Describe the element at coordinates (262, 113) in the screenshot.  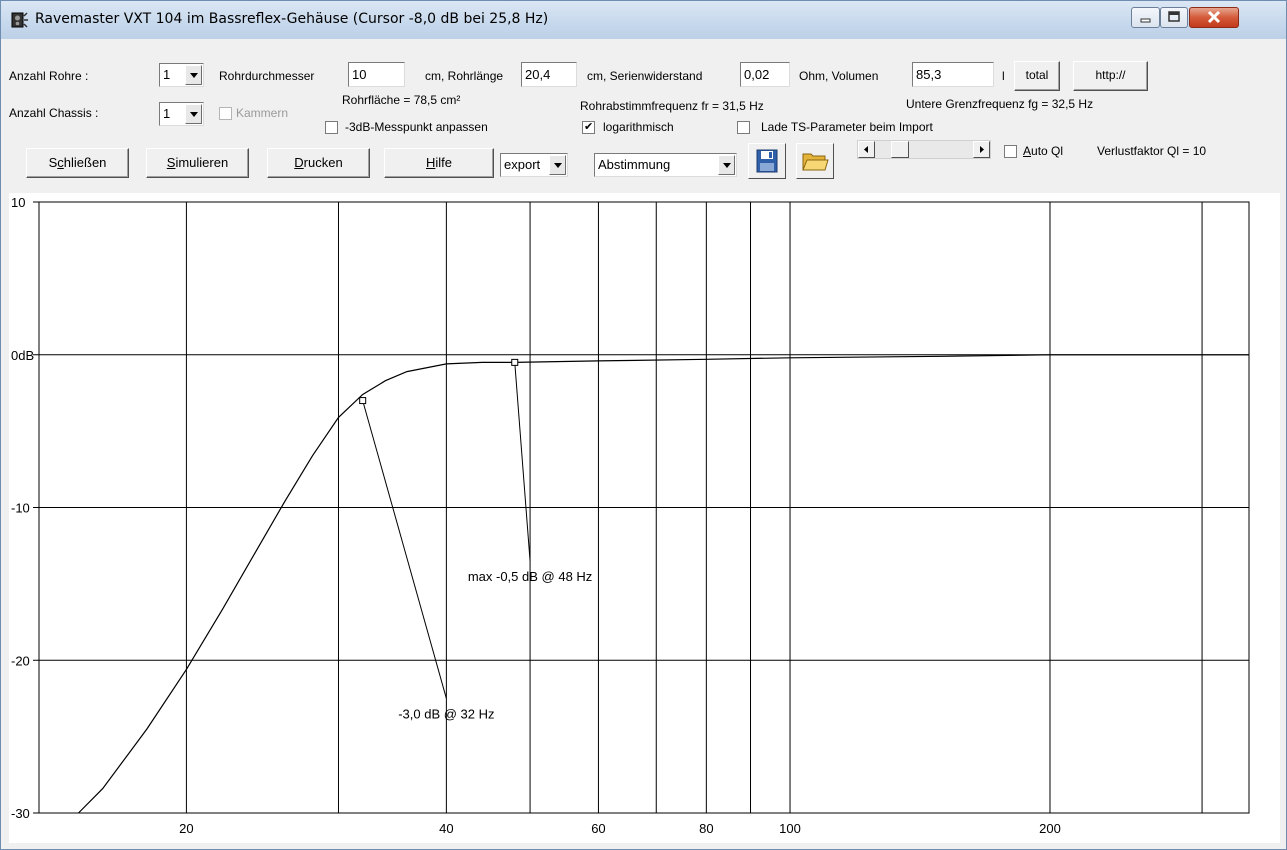
I see `kammern-label: Kammern` at that location.